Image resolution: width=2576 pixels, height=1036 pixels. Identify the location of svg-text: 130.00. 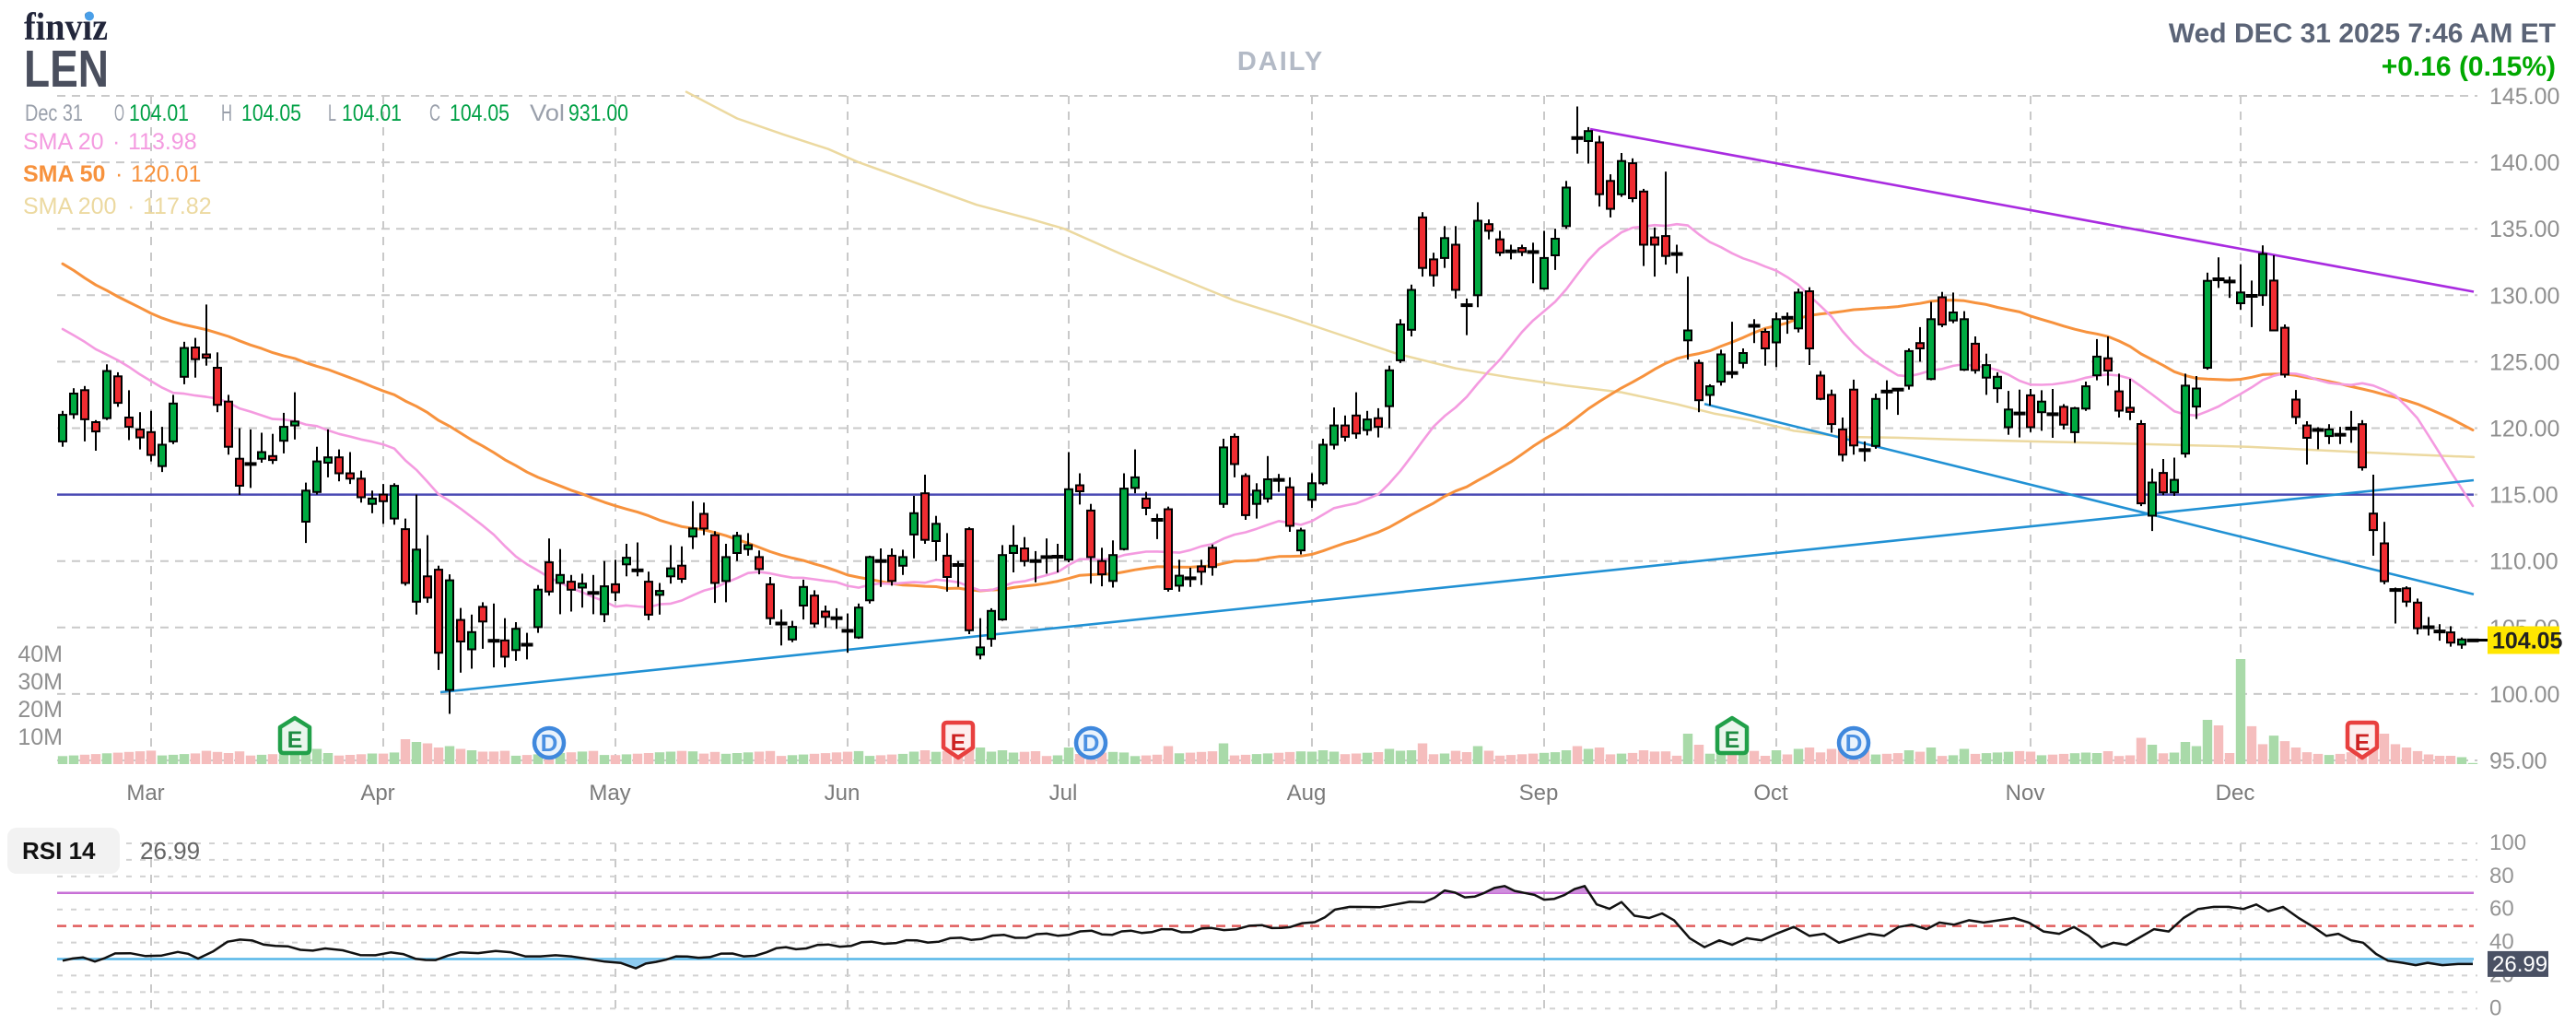
(2524, 296).